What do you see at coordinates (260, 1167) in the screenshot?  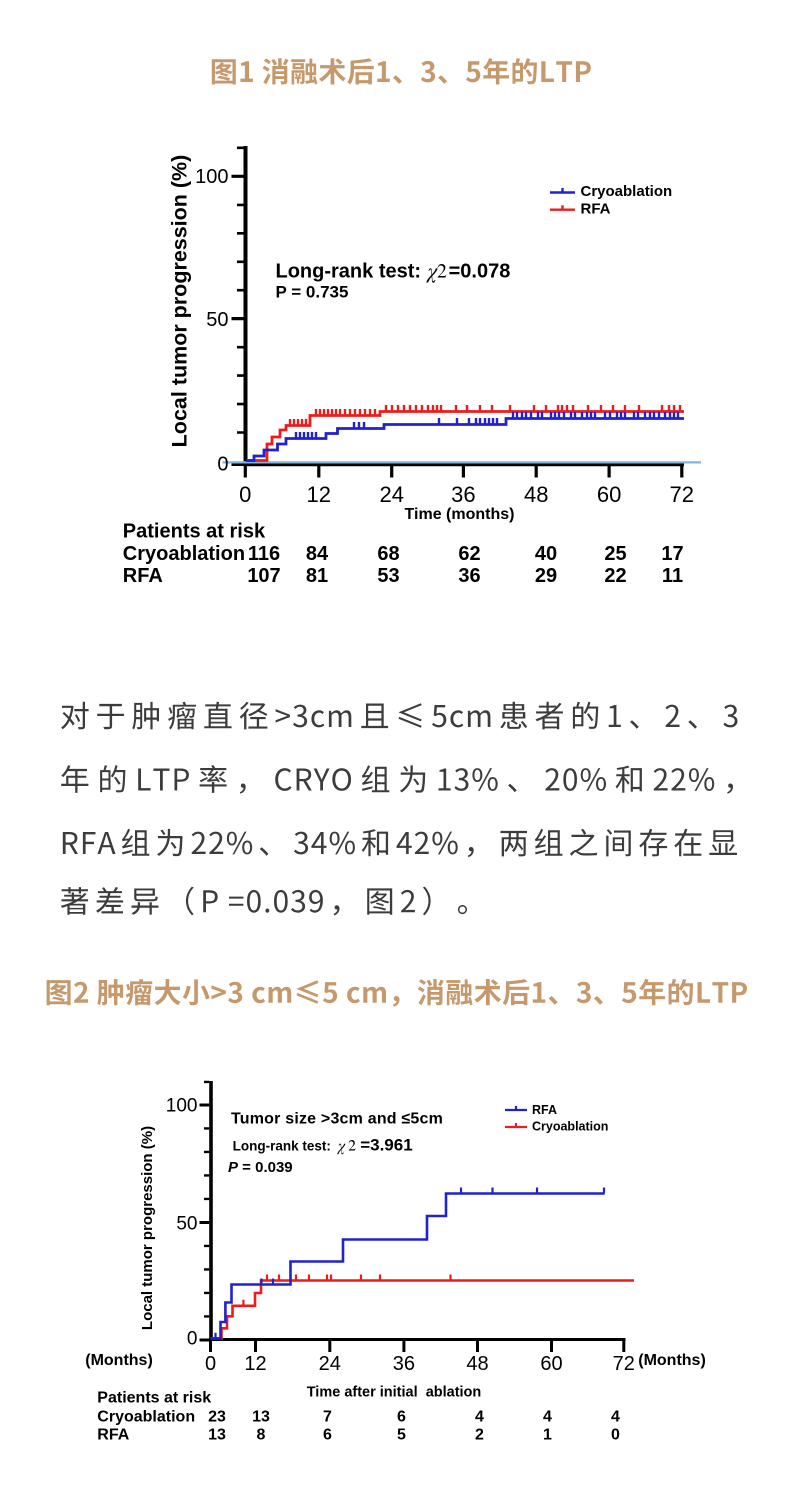 I see `svg-text: P = 0.039` at bounding box center [260, 1167].